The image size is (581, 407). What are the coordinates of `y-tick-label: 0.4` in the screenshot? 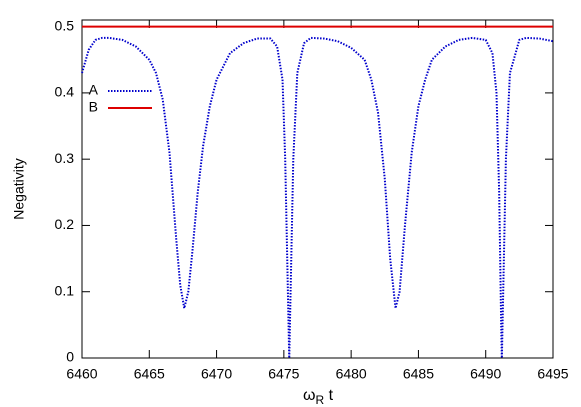 It's located at (65, 92).